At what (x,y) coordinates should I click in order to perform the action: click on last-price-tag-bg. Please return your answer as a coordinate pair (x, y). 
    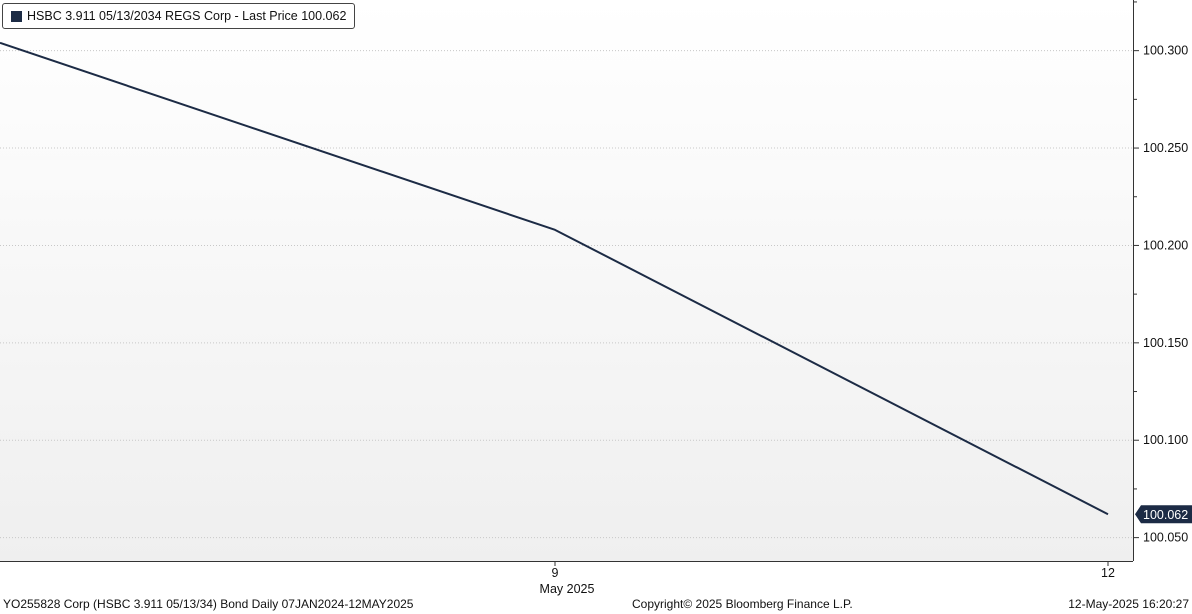
    Looking at the image, I should click on (1163, 514).